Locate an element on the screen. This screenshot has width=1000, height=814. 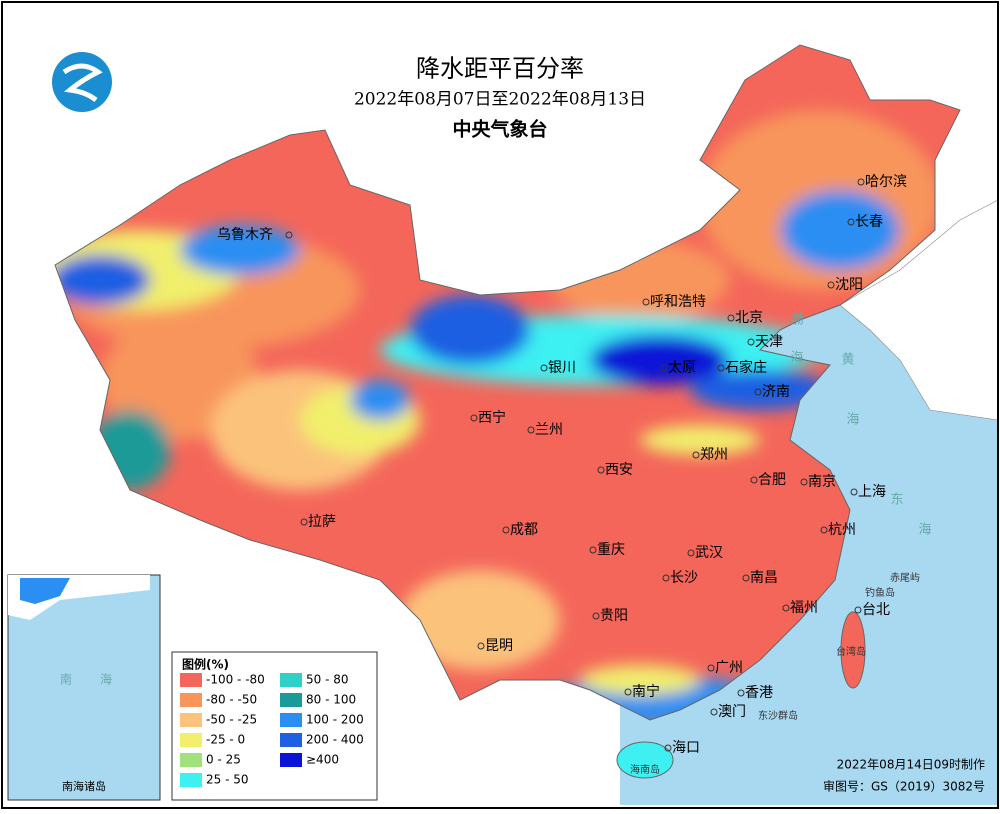
city-label: 杭州 is located at coordinates (842, 530).